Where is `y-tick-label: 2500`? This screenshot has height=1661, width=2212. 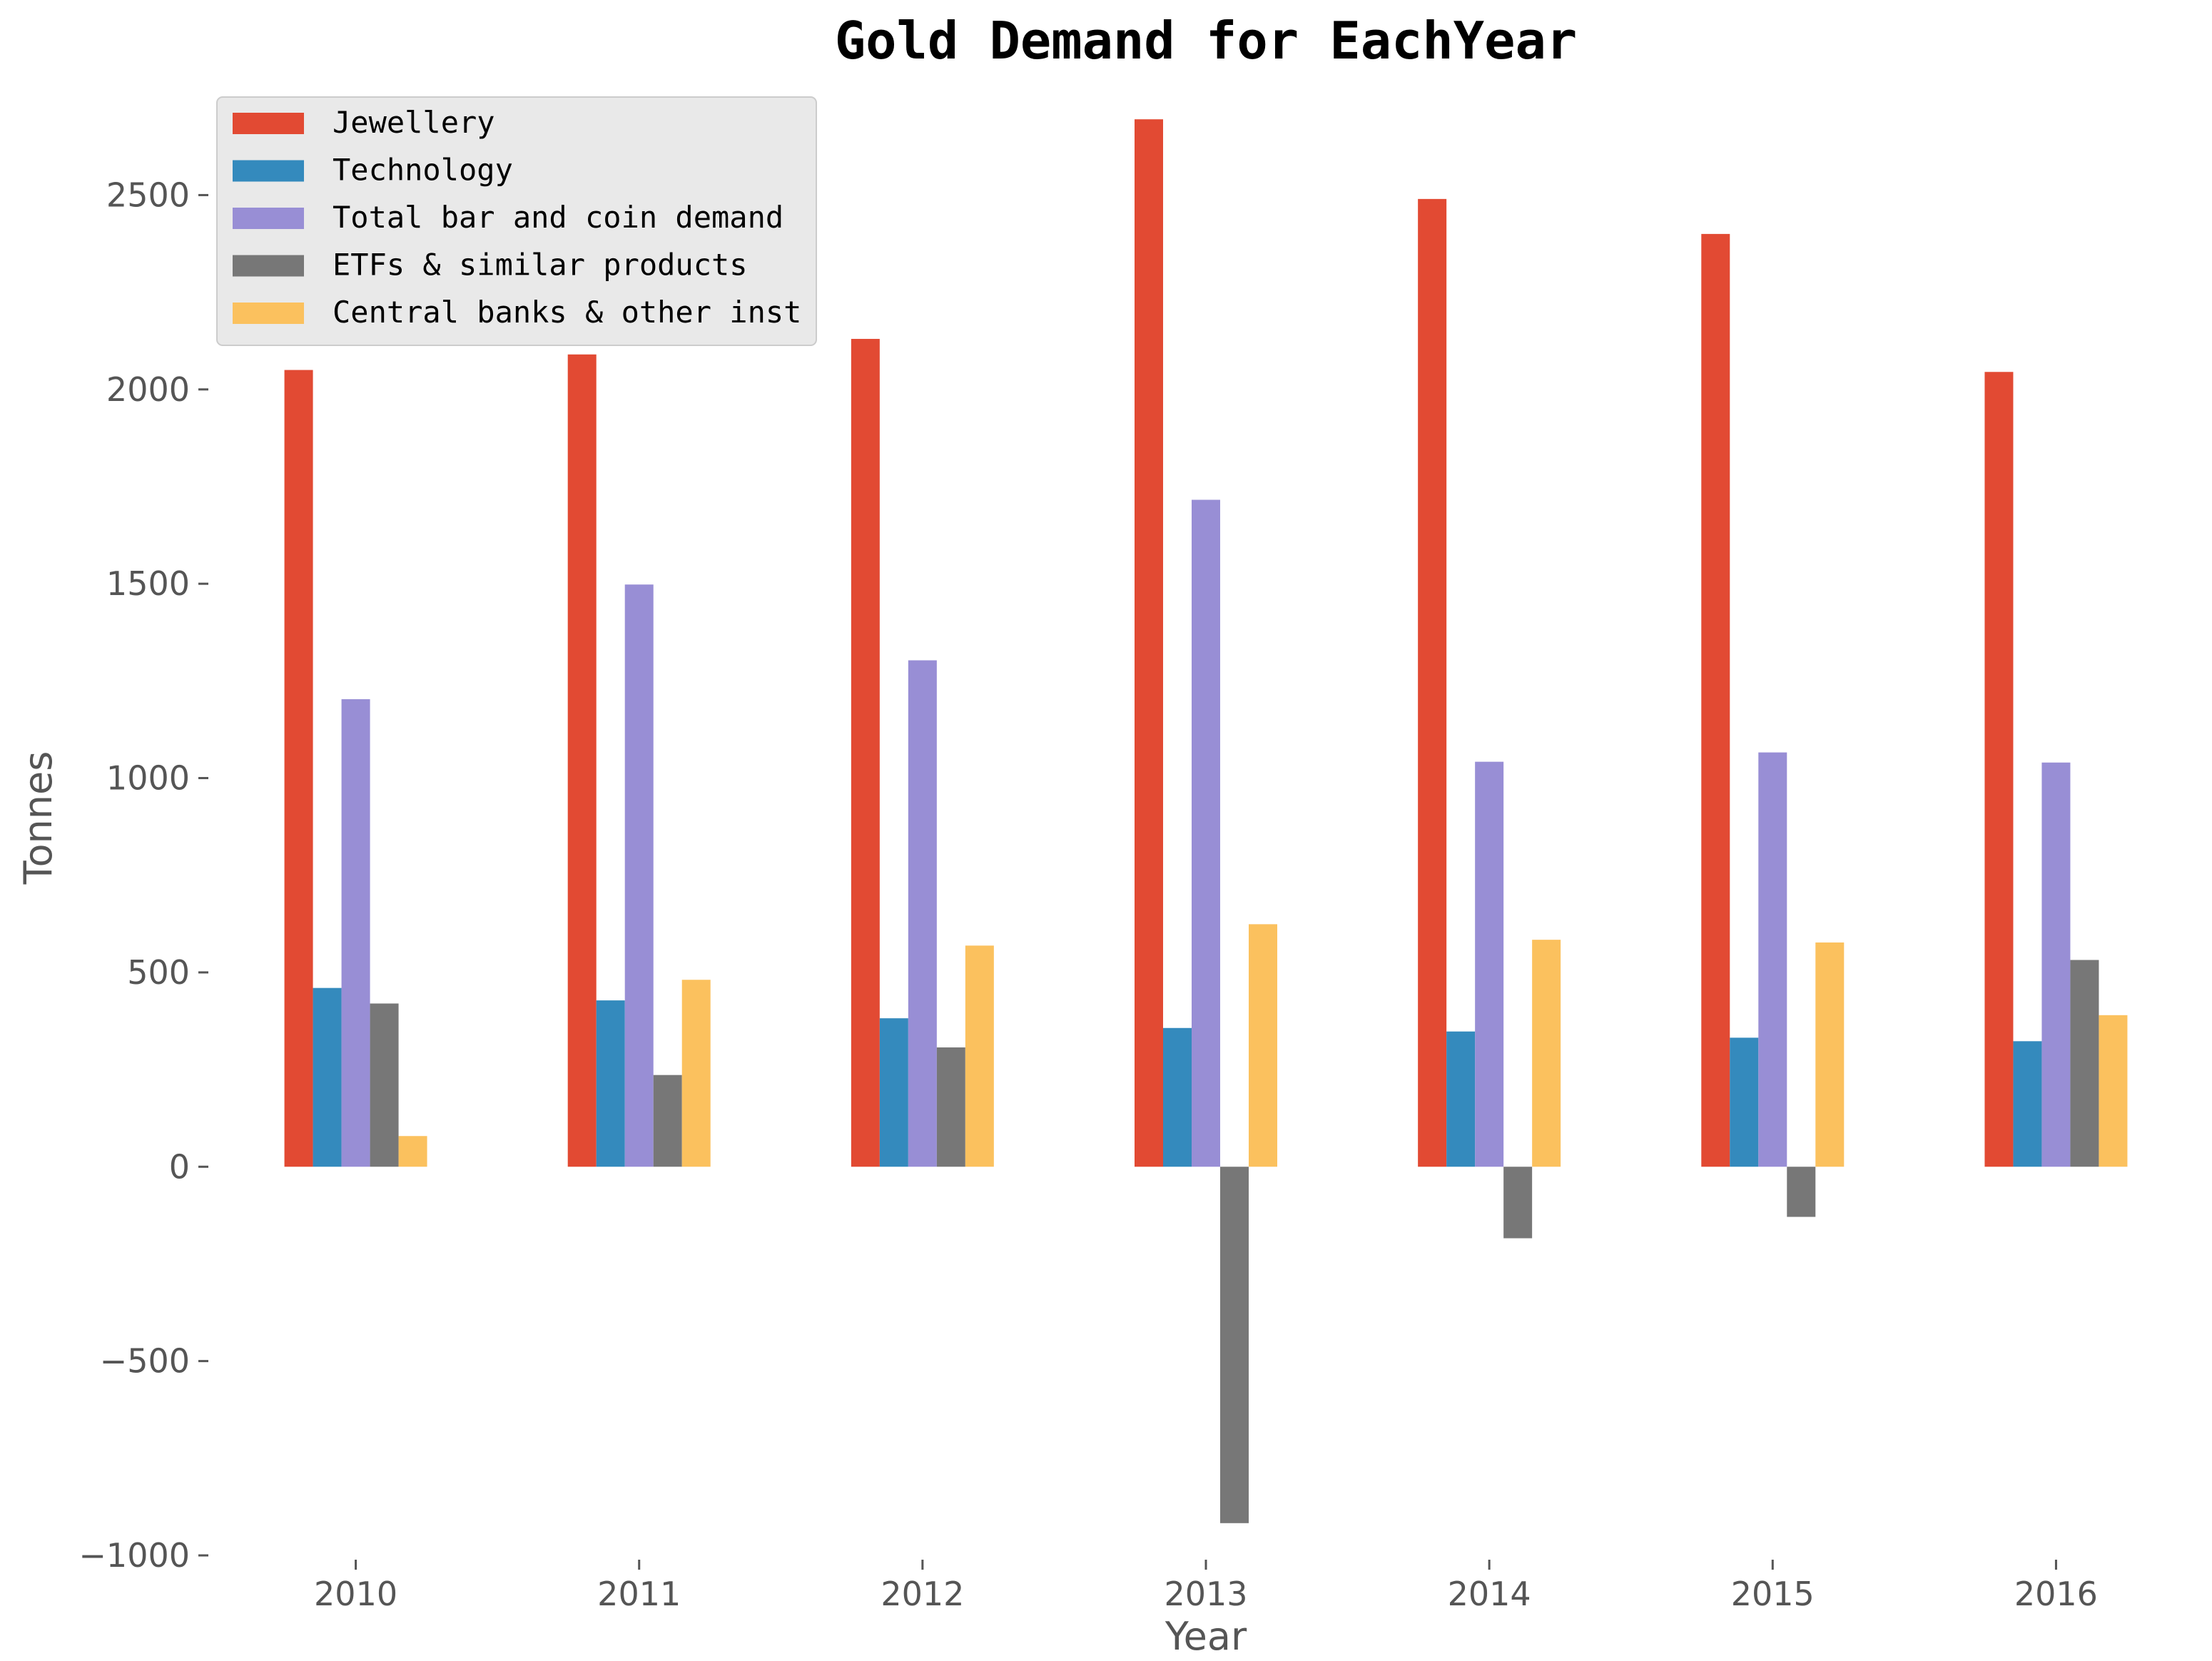
y-tick-label: 2500 is located at coordinates (148, 195).